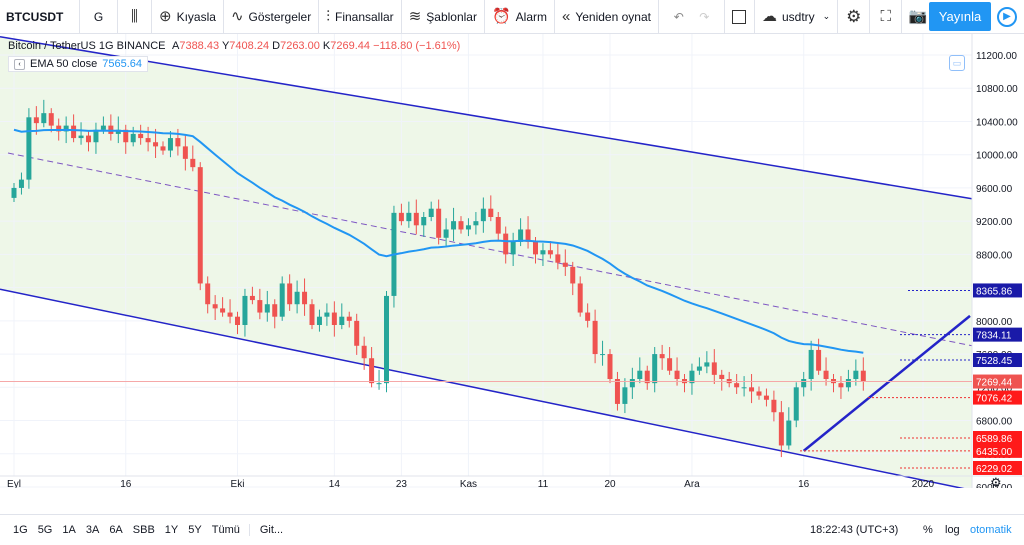 The width and height of the screenshot is (1024, 545). Describe the element at coordinates (960, 16) in the screenshot. I see `publish-button: Yayınla` at that location.